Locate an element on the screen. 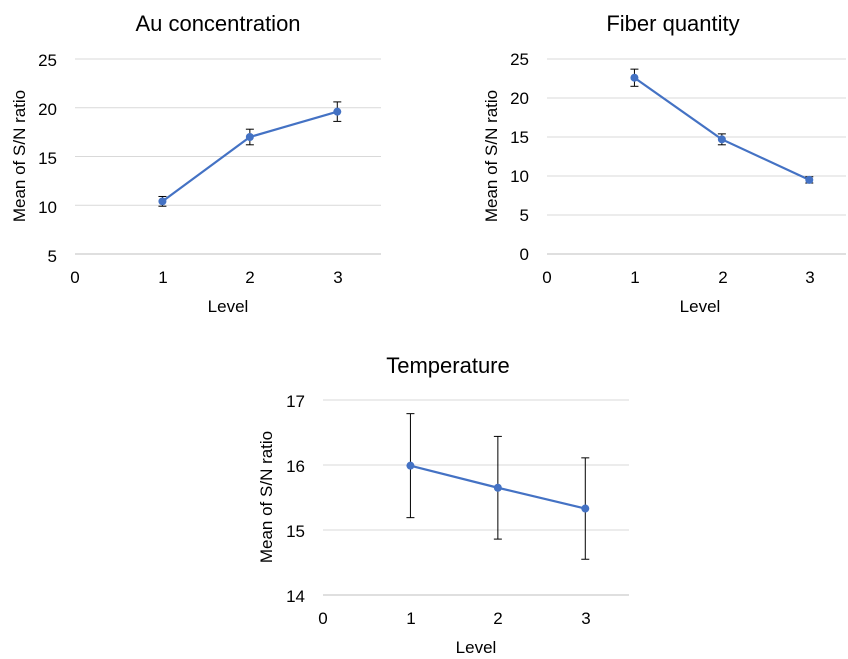 The height and width of the screenshot is (659, 848). y-tick-label: 16 is located at coordinates (295, 466).